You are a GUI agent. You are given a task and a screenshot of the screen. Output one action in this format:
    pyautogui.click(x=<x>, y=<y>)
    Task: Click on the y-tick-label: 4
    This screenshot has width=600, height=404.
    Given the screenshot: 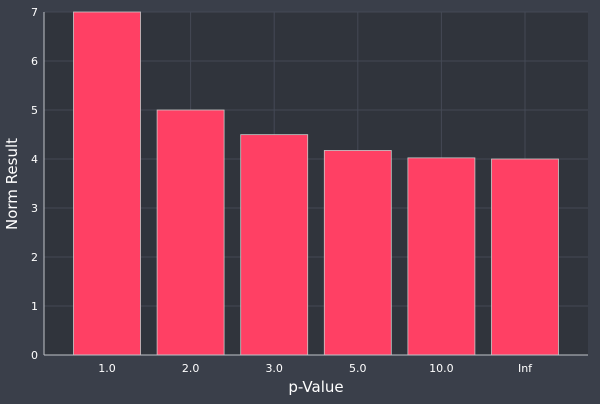 What is the action you would take?
    pyautogui.click(x=34, y=159)
    